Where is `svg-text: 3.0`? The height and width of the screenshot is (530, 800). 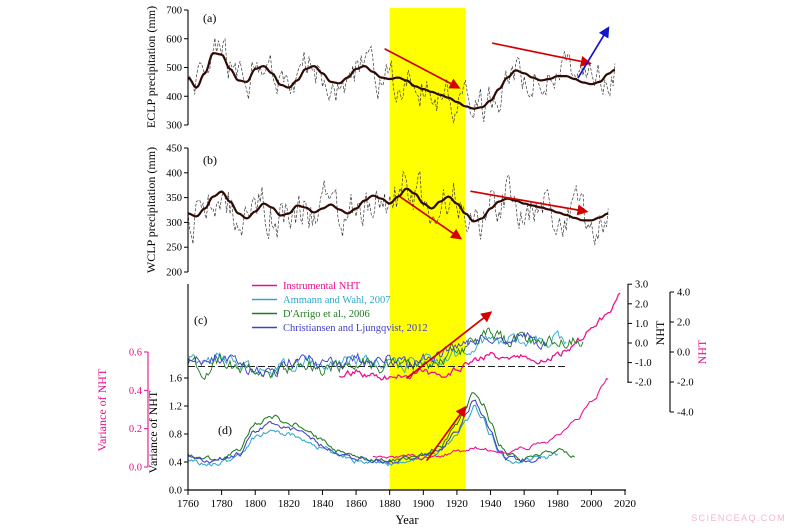 svg-text: 3.0 is located at coordinates (641, 285).